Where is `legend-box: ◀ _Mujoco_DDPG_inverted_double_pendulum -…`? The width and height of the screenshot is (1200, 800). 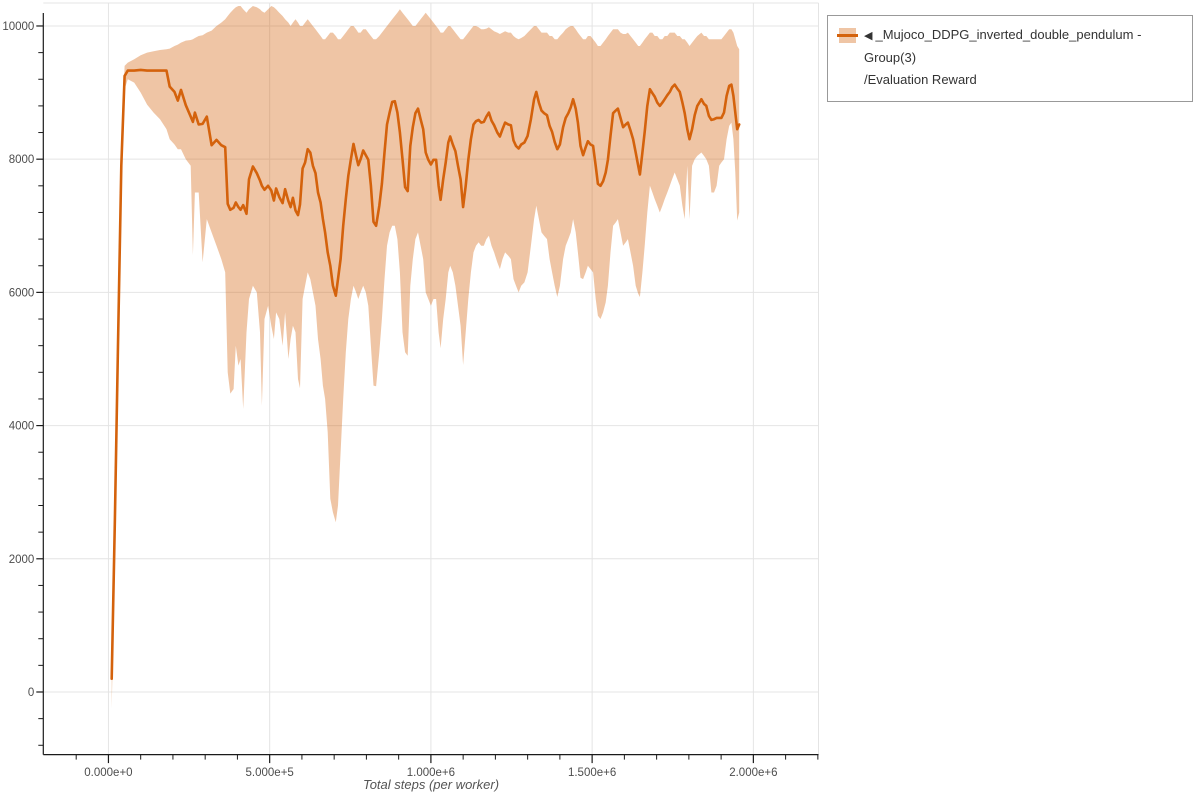 legend-box: ◀ _Mujoco_DDPG_inverted_double_pendulum -… is located at coordinates (1010, 58).